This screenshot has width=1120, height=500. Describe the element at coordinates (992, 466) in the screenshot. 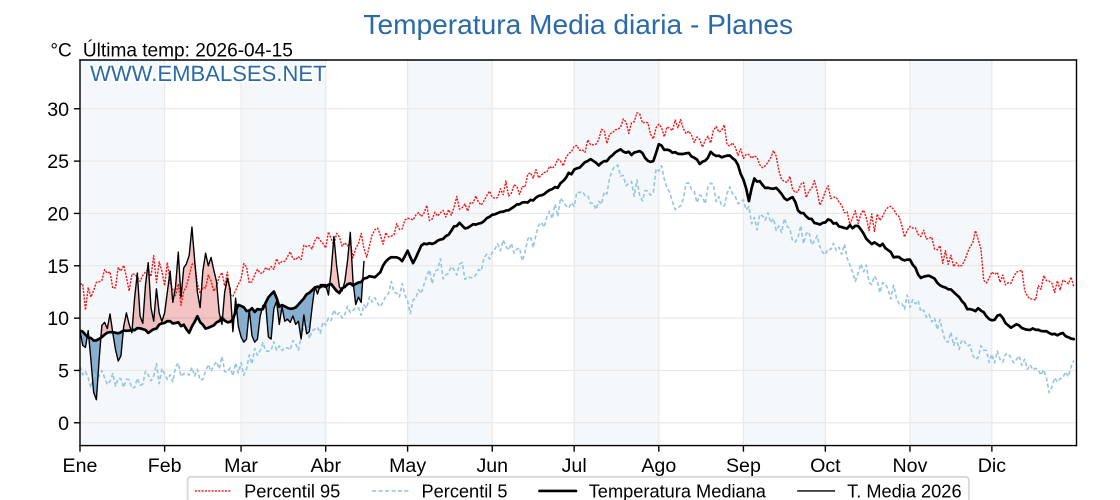

I see `svg-text: Dic` at that location.